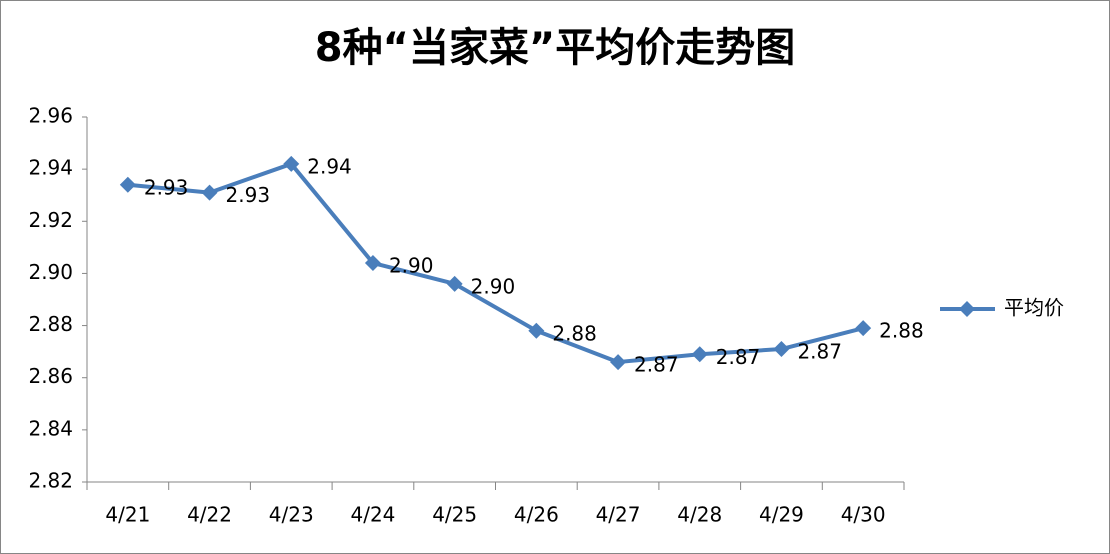  I want to click on x-tick-label: 4/25, so click(454, 515).